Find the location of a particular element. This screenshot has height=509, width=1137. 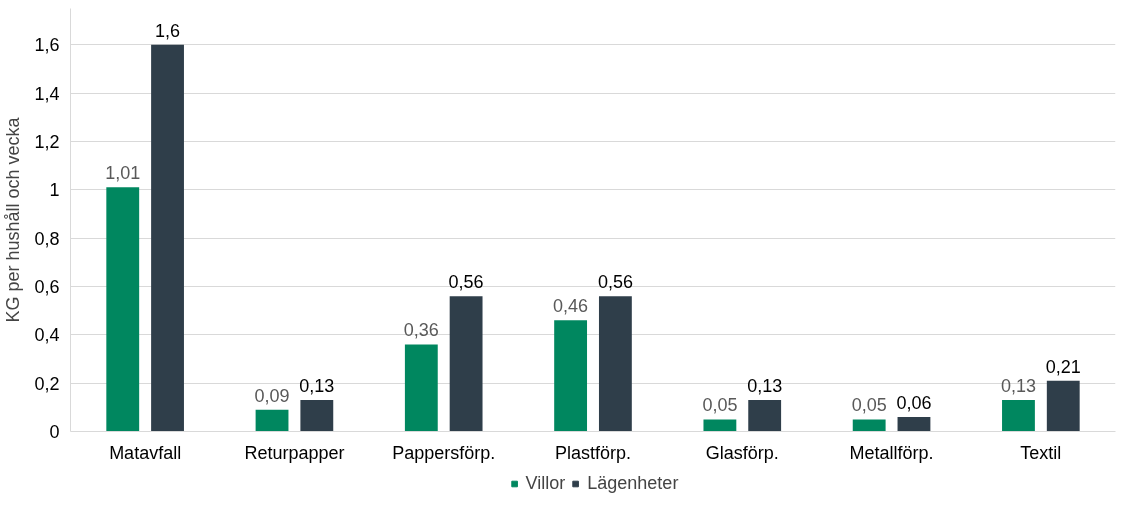

legend-label: Villor is located at coordinates (545, 483).